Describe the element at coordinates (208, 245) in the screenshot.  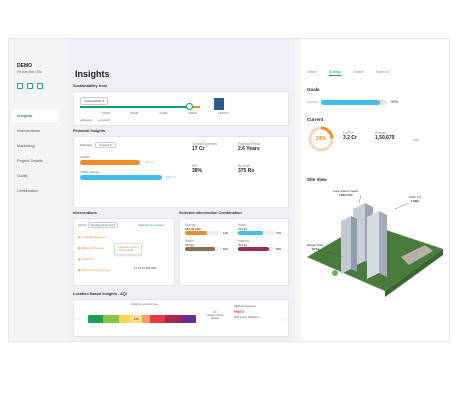
I see `selected-waste: Waste 321 kg 84%` at that location.